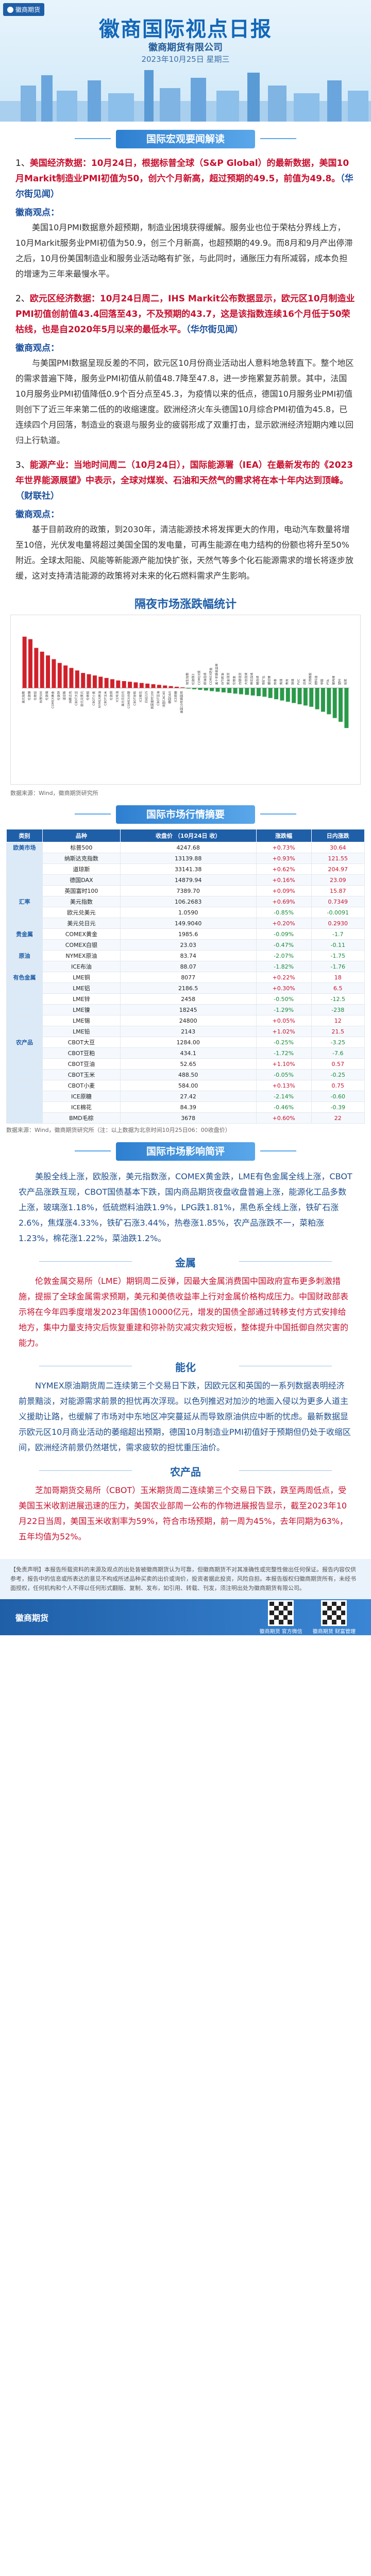  I want to click on chart-category-label: 糖连续, so click(258, 680).